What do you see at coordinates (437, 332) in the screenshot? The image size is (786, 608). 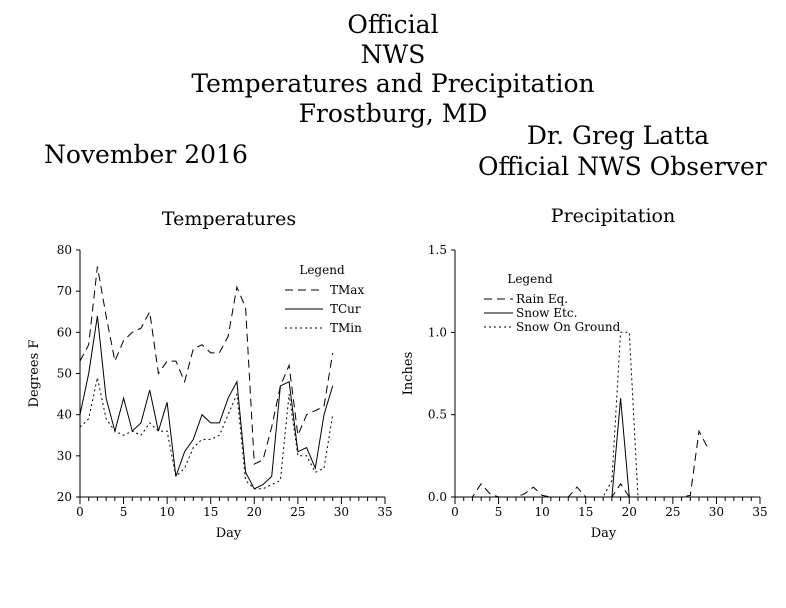 I see `y-tick-label: 1.0` at bounding box center [437, 332].